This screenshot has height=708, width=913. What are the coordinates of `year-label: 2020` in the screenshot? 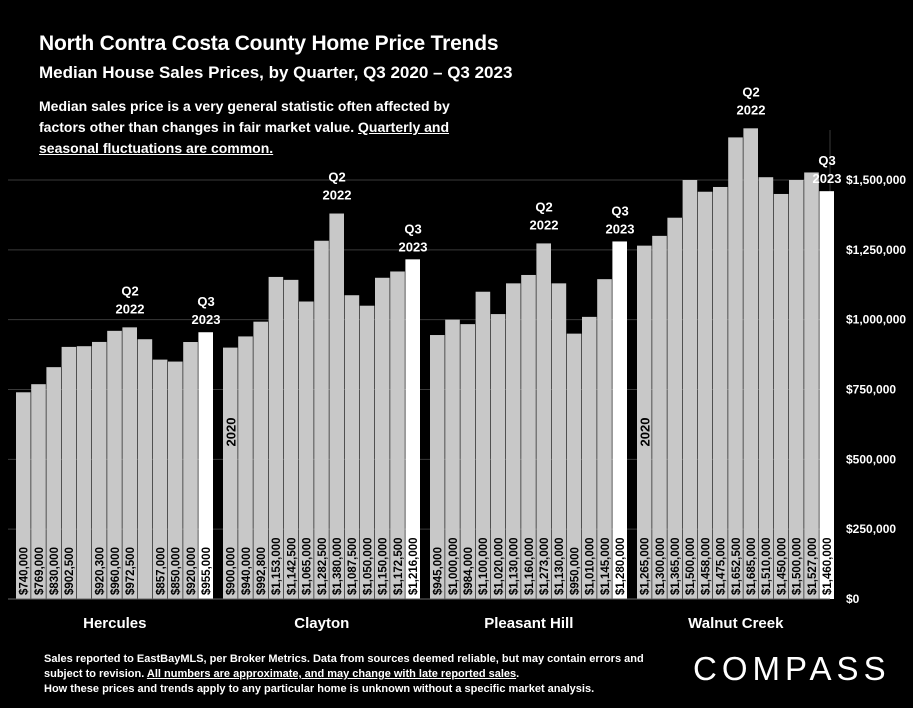 It's located at (645, 432).